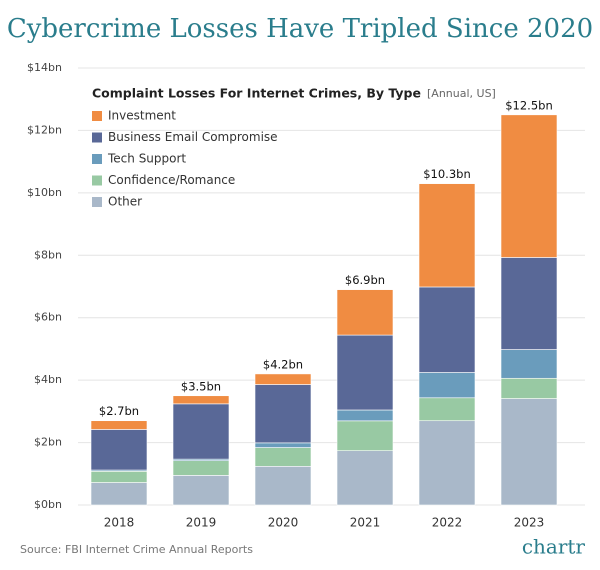 The width and height of the screenshot is (600, 570). Describe the element at coordinates (44, 67) in the screenshot. I see `y-tick-label: $14bn` at that location.